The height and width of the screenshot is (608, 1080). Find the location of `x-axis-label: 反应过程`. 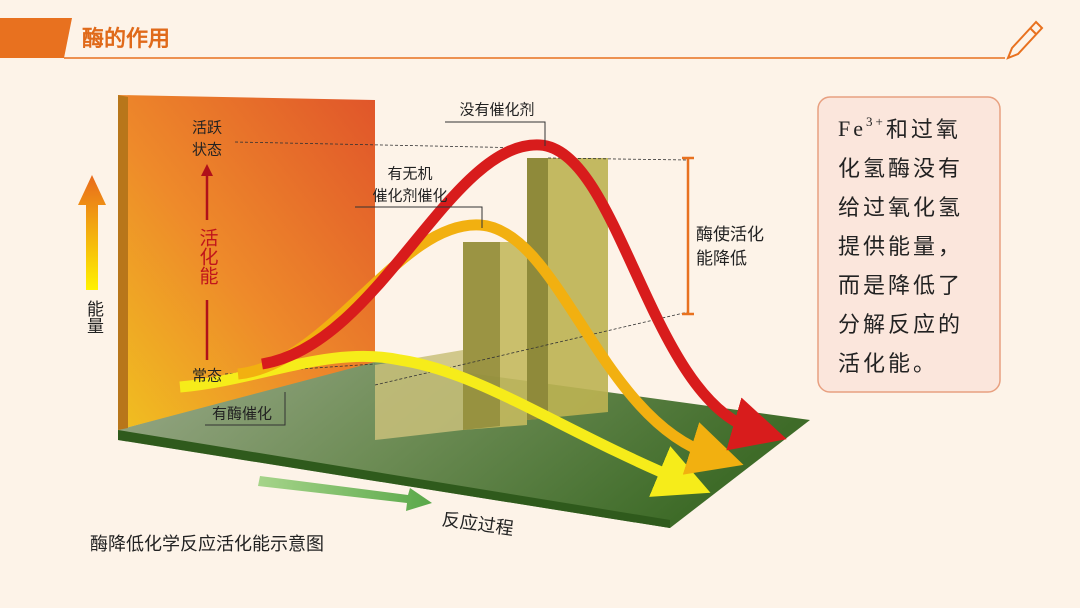

x-axis-label: 反应过程 is located at coordinates (478, 524).